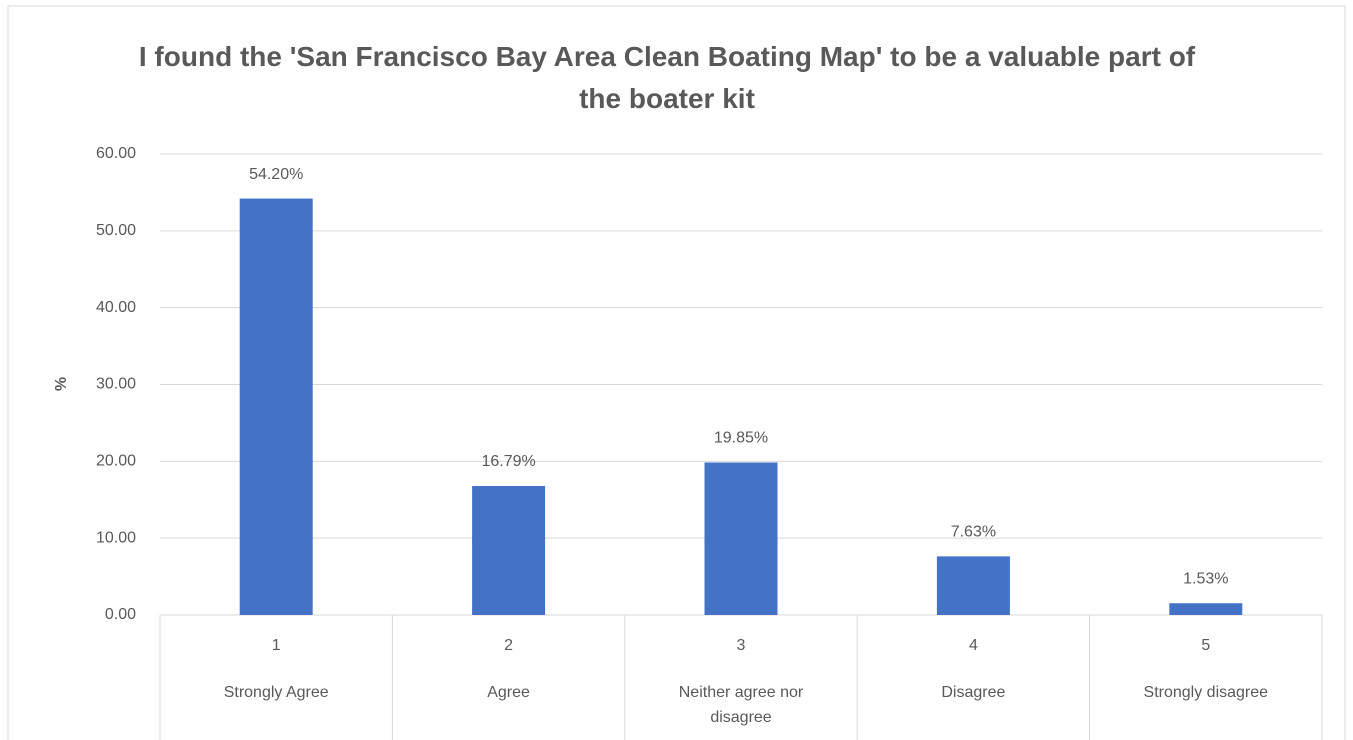 Image resolution: width=1353 pixels, height=740 pixels. I want to click on x-tick-label: 3, so click(741, 645).